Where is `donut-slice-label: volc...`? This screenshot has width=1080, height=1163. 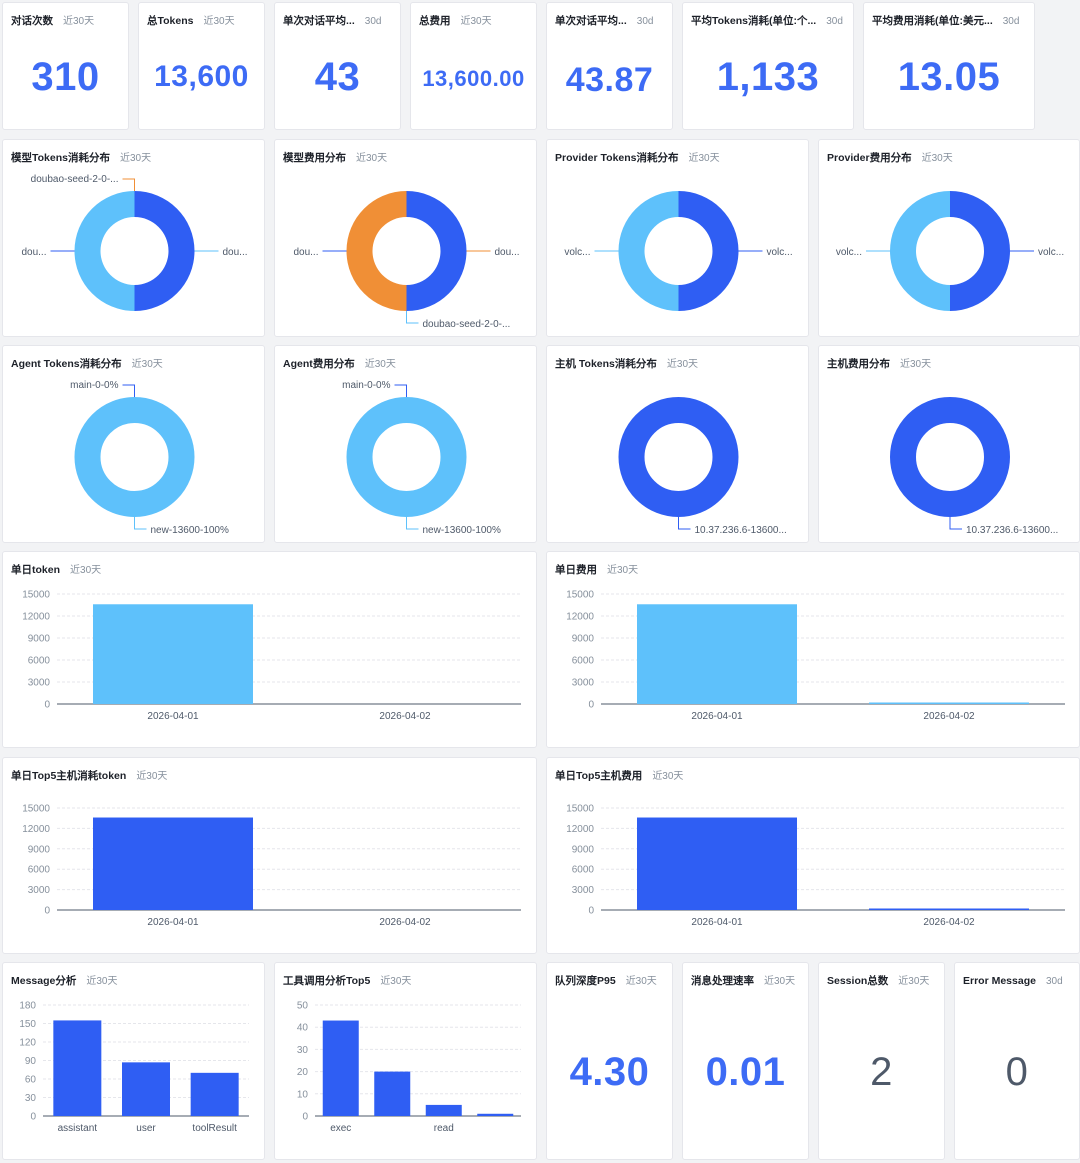
donut-slice-label: volc... is located at coordinates (577, 252).